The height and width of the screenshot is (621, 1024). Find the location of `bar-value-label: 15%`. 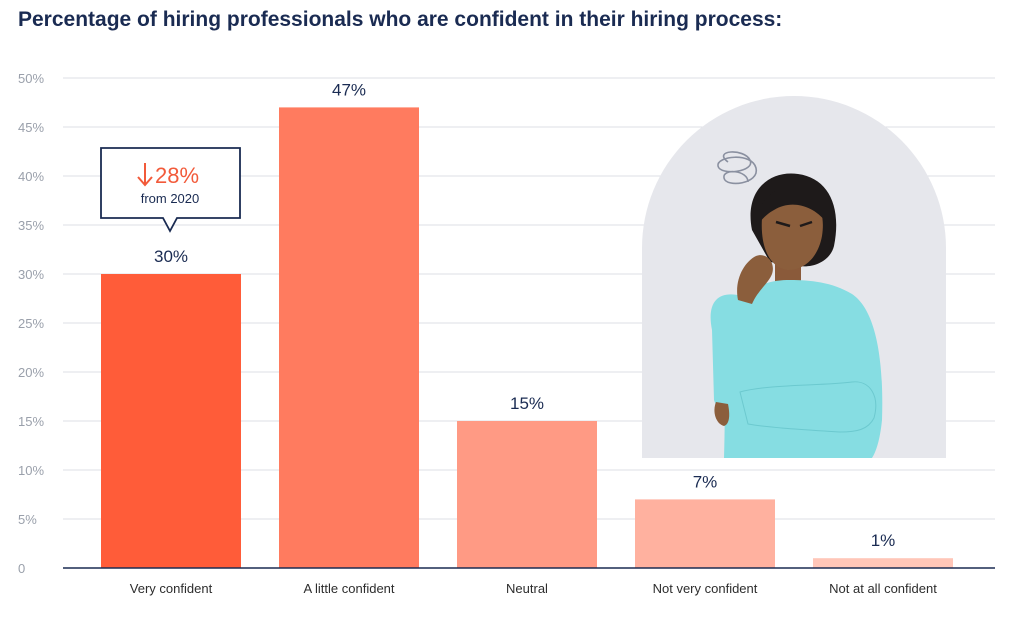

bar-value-label: 15% is located at coordinates (527, 403).